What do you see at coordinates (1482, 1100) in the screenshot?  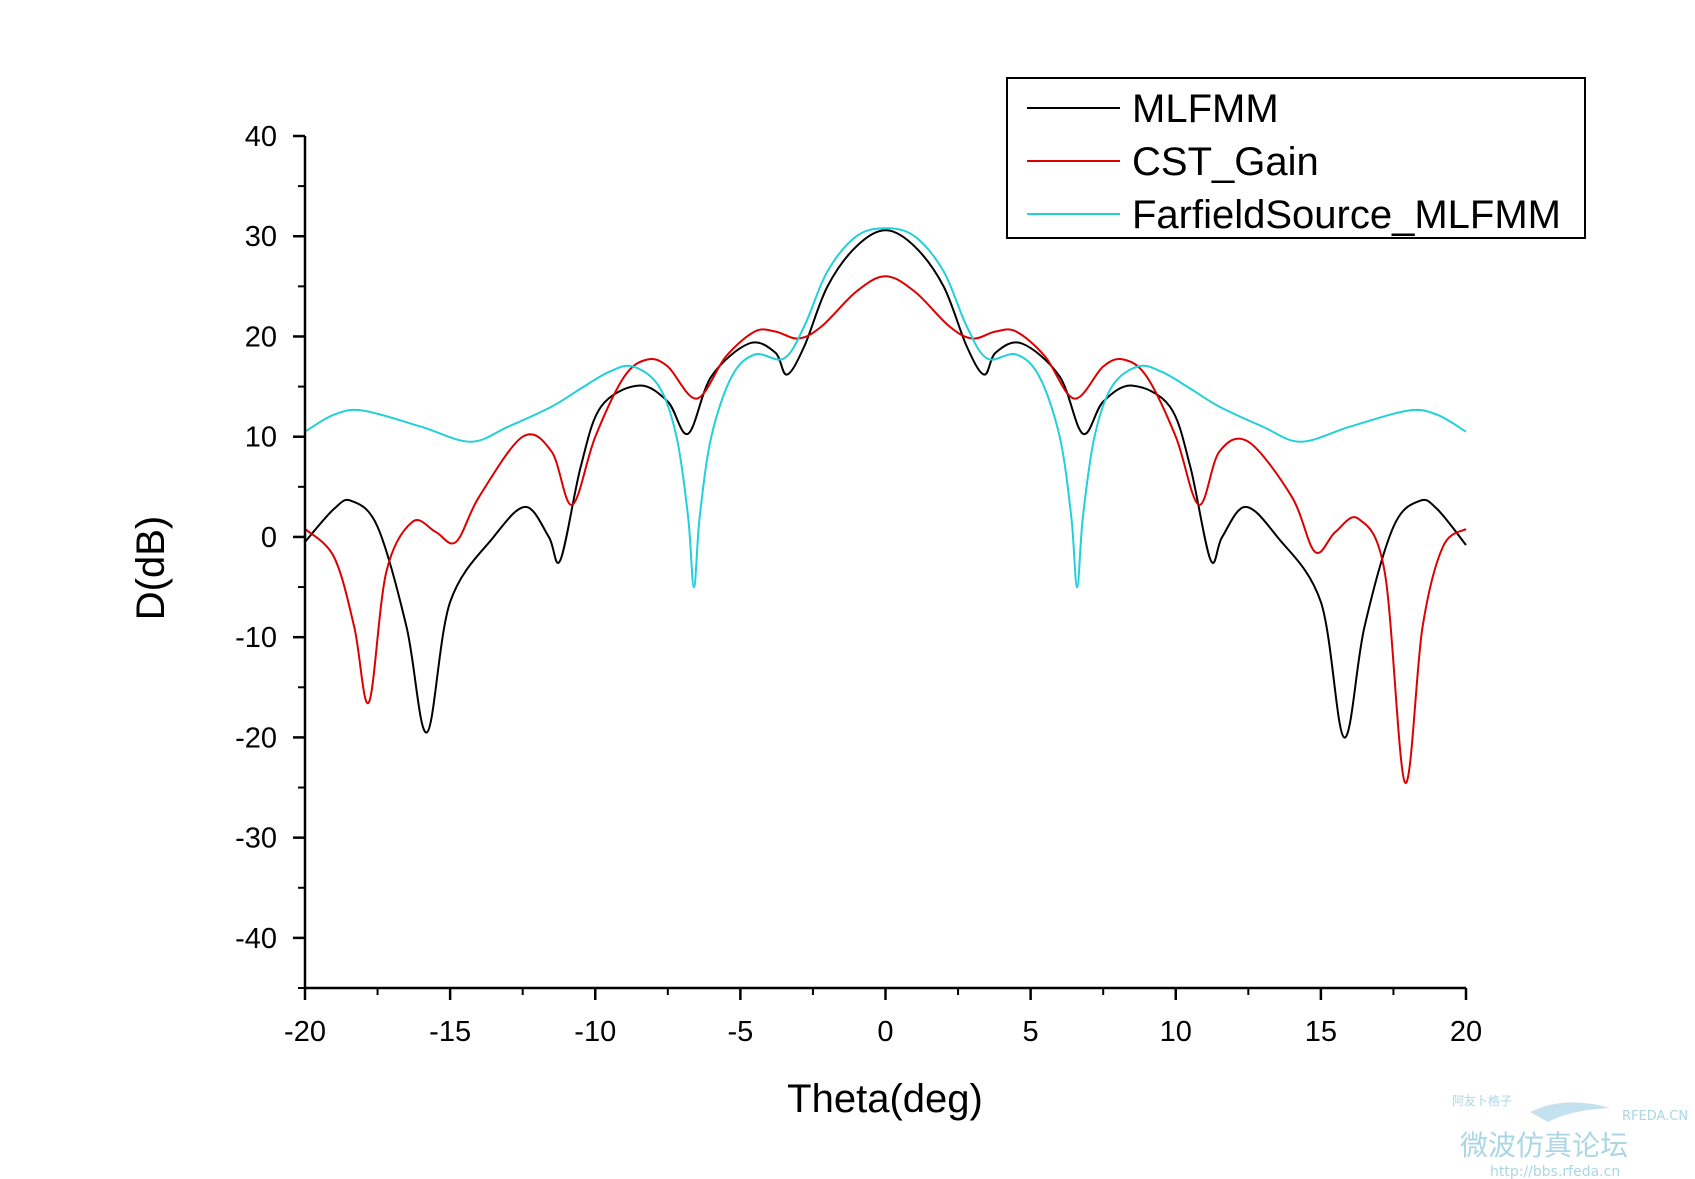 I see `watermark-line1: 阿友卜格子` at bounding box center [1482, 1100].